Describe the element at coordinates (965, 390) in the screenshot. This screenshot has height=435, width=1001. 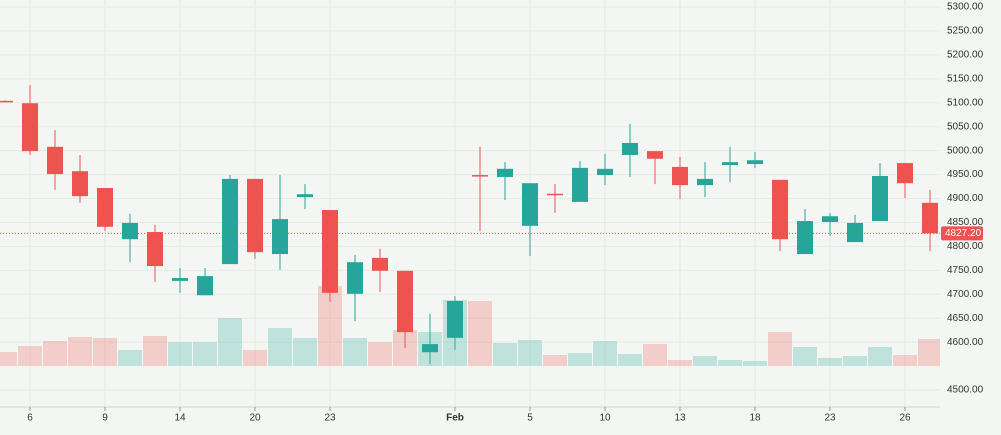
I see `y-tick-label: 4500.00` at that location.